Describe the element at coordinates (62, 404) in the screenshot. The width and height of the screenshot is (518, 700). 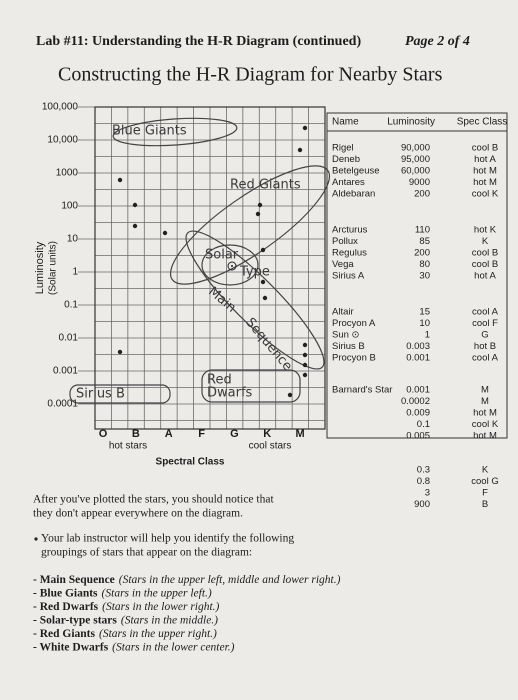
I see `y-label: 0.0001` at that location.